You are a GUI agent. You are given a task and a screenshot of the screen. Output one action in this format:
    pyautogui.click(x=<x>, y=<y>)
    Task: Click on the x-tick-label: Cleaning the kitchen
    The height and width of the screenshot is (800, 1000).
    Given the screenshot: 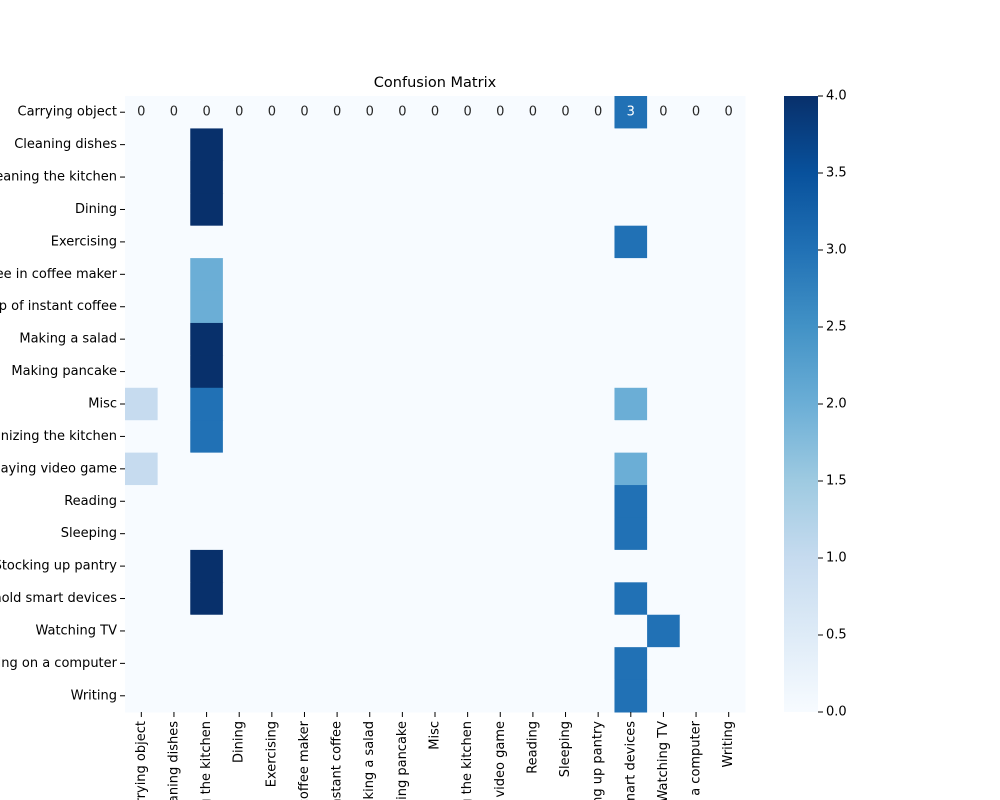 What is the action you would take?
    pyautogui.click(x=206, y=760)
    